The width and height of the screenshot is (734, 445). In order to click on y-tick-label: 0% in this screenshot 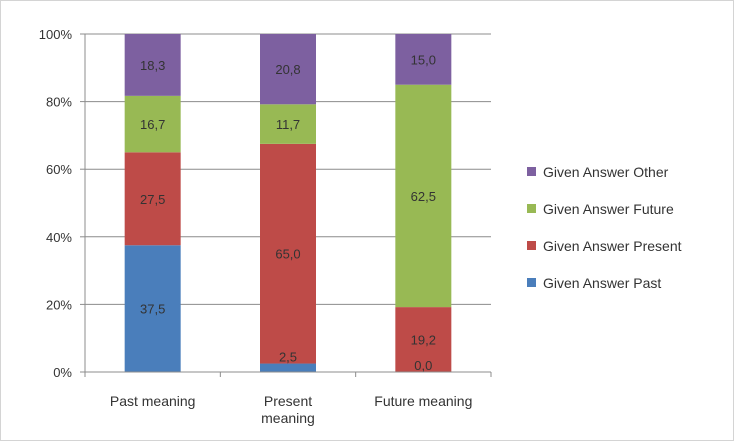, I will do `click(62, 372)`.